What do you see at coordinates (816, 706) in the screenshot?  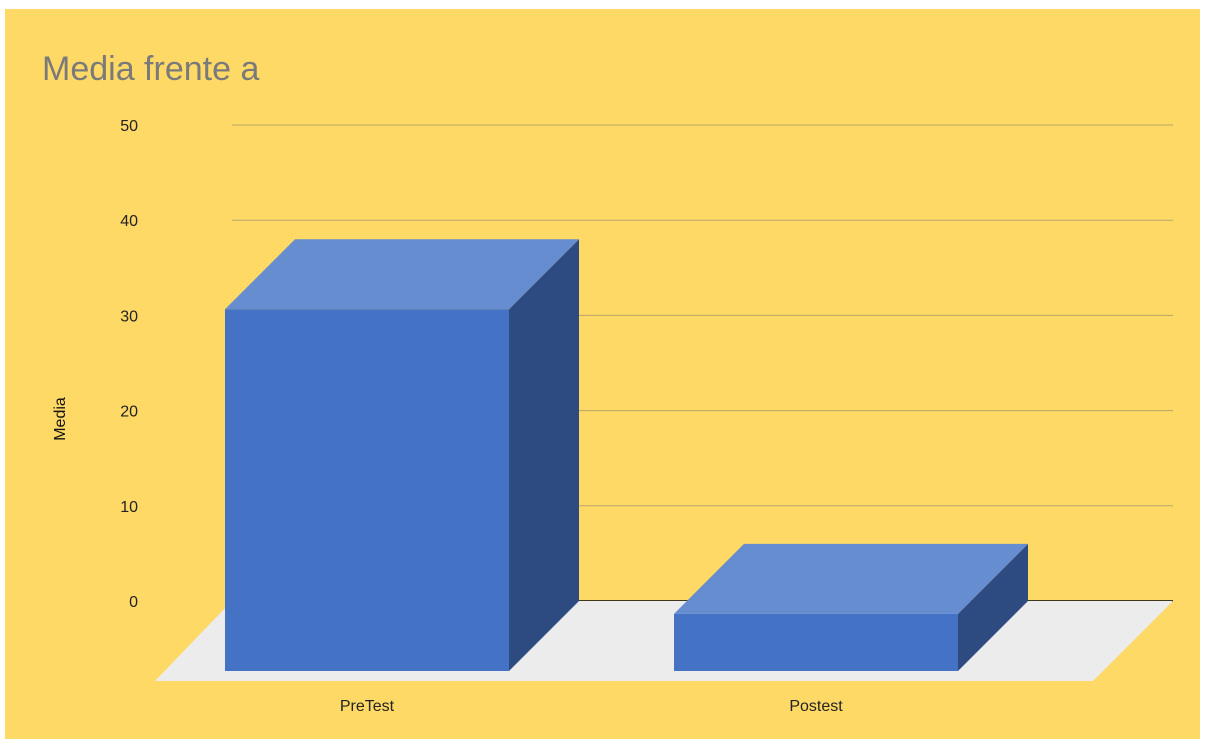 I see `x-category-label: Postest` at bounding box center [816, 706].